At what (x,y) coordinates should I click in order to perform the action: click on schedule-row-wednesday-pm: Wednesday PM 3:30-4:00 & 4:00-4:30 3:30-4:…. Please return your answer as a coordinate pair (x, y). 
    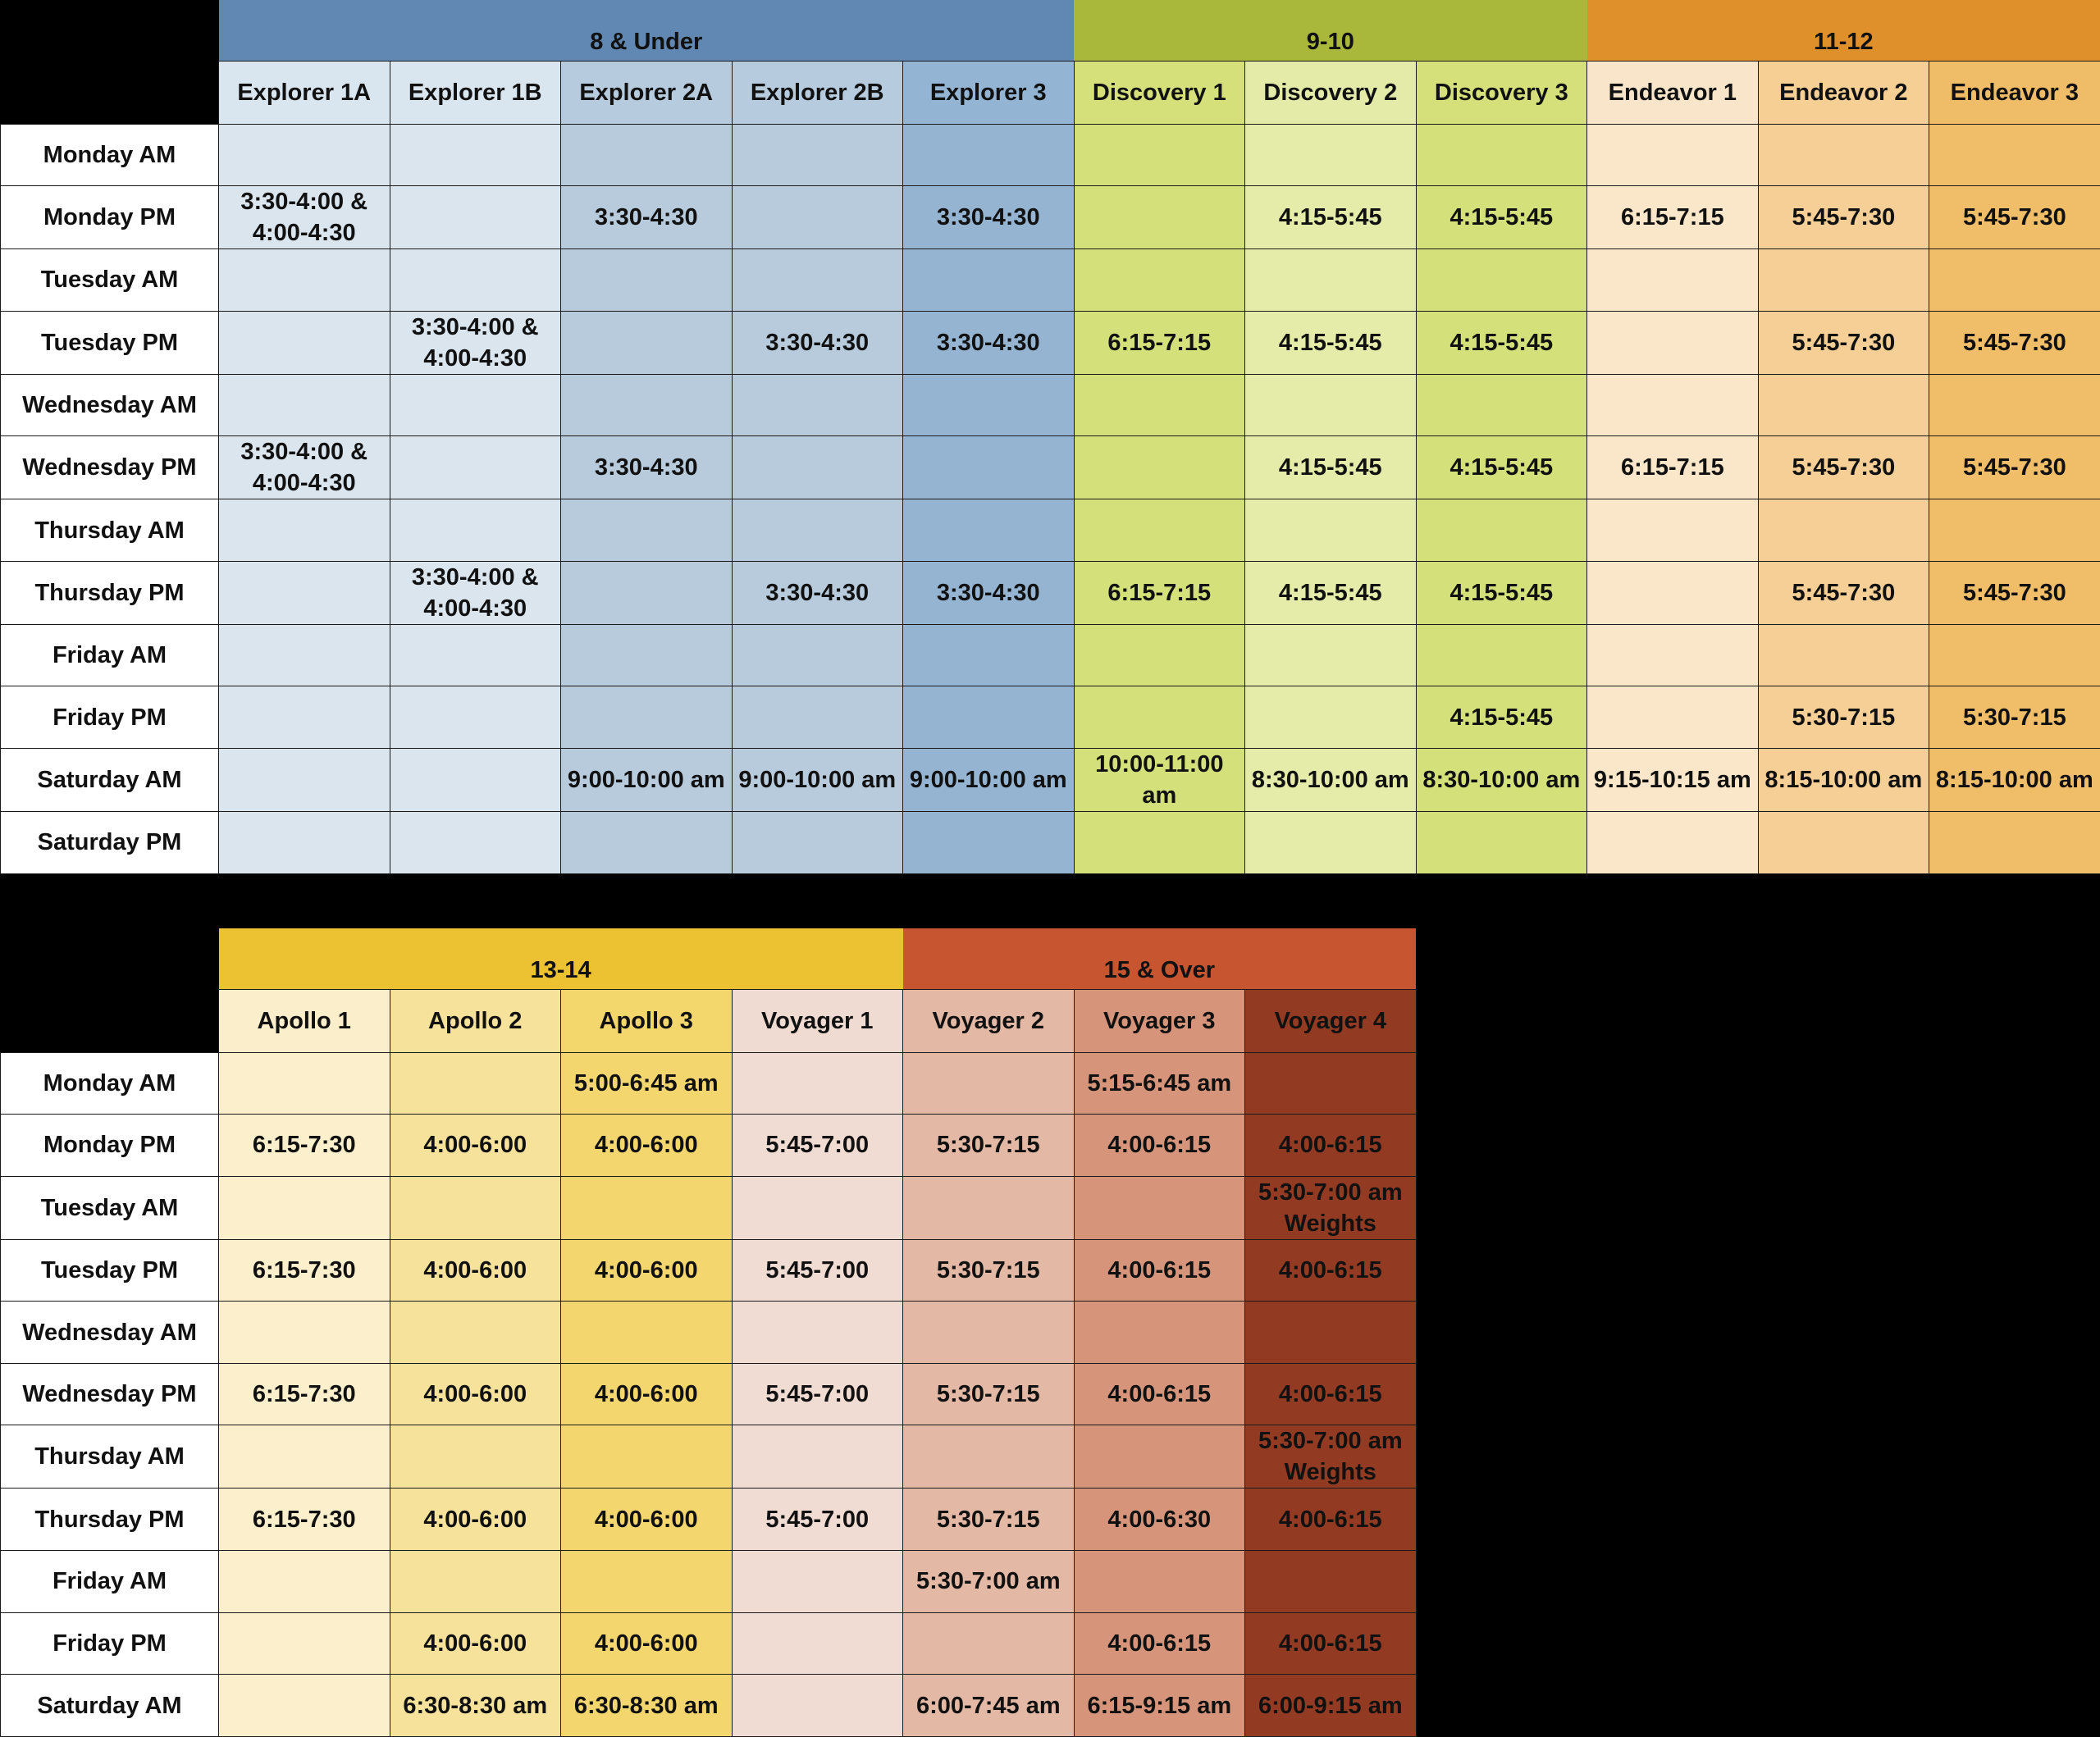
    Looking at the image, I should click on (1050, 467).